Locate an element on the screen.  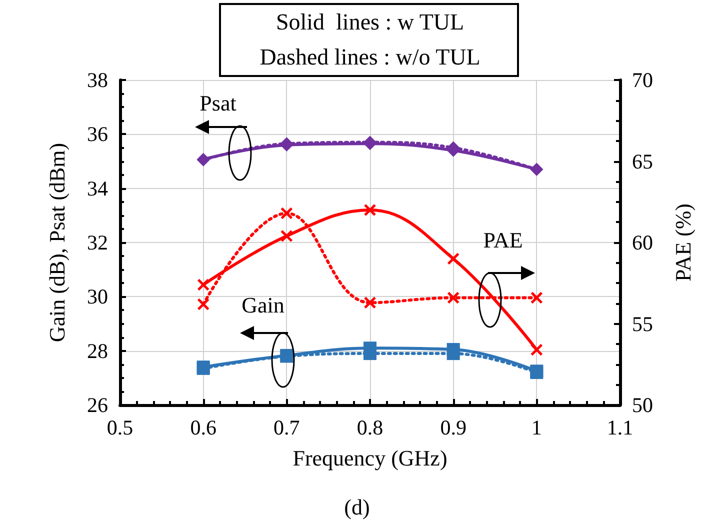
y-tick-label: 34 is located at coordinates (97, 188).